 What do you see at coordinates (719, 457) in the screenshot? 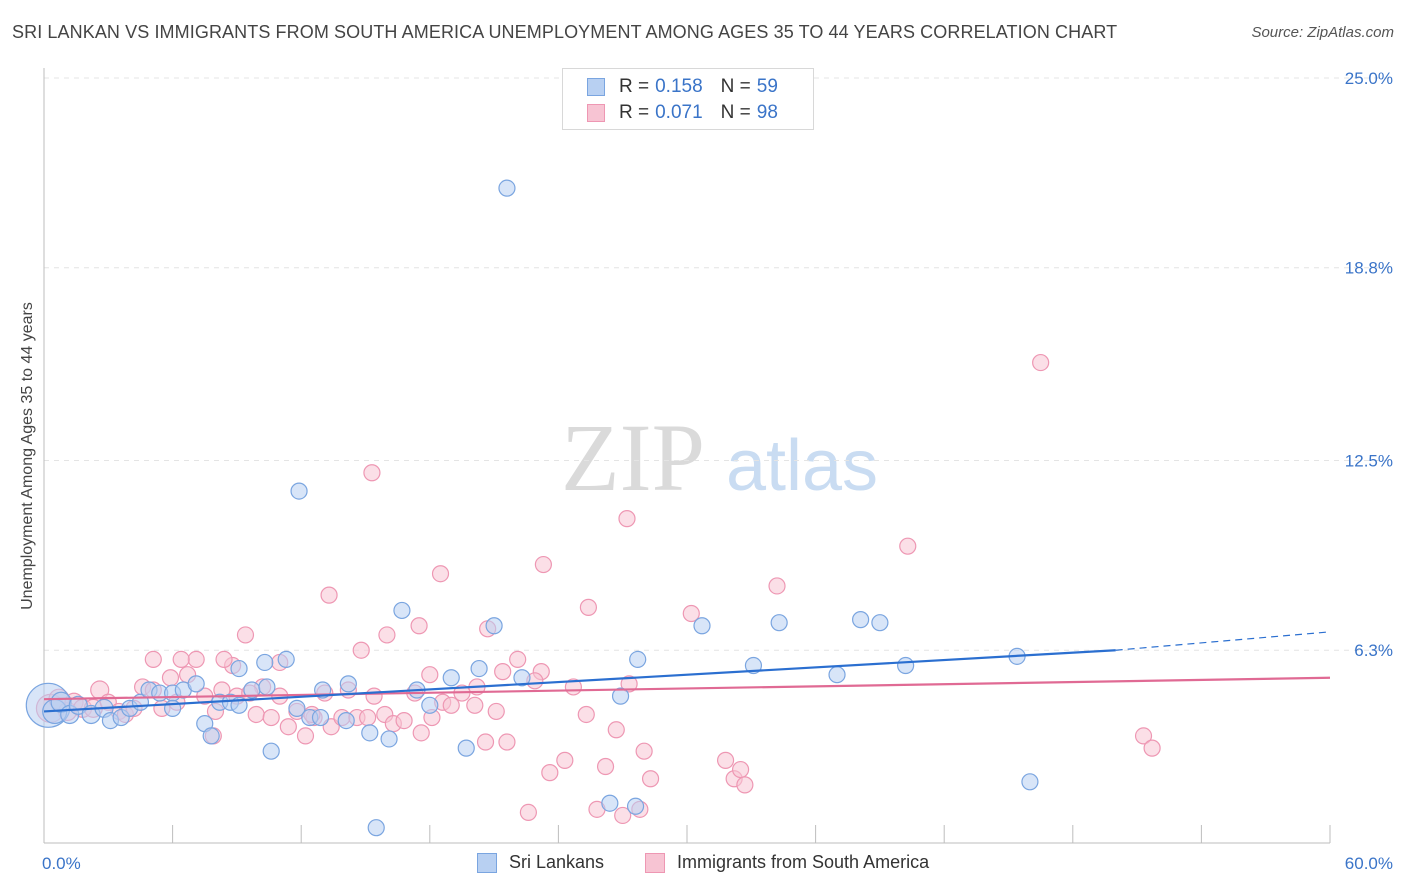
I see `watermark: ZIP atlas` at bounding box center [719, 457].